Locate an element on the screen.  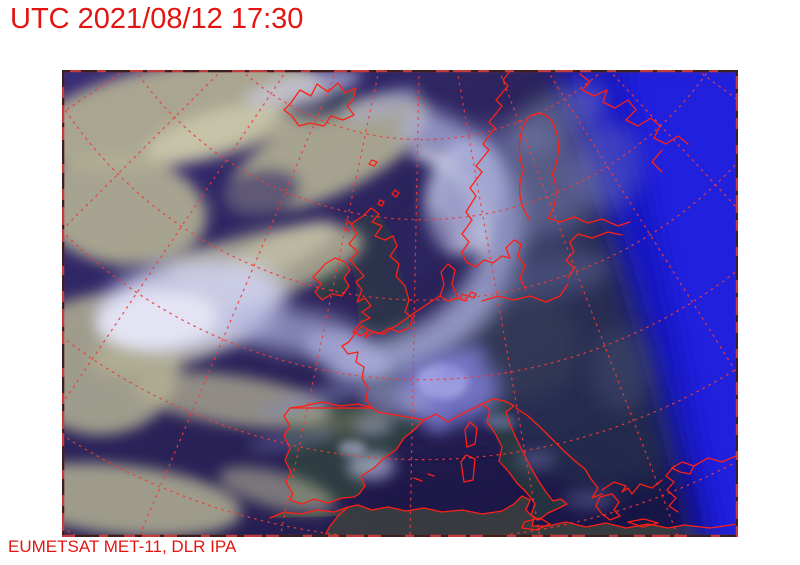
credit-caption: EUMETSAT MET-11, DLR IPA is located at coordinates (122, 546).